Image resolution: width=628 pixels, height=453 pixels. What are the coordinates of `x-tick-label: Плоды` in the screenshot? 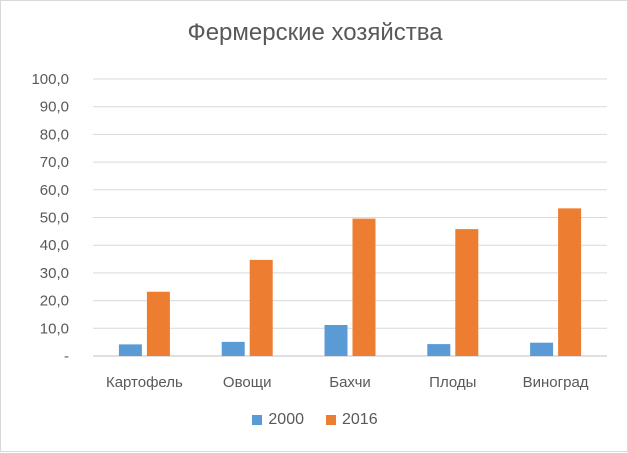 It's located at (452, 382).